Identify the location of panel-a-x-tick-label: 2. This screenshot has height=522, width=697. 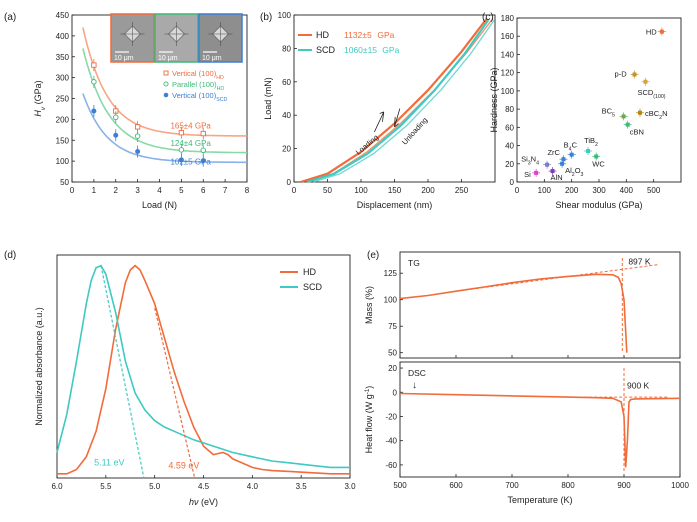
(116, 190).